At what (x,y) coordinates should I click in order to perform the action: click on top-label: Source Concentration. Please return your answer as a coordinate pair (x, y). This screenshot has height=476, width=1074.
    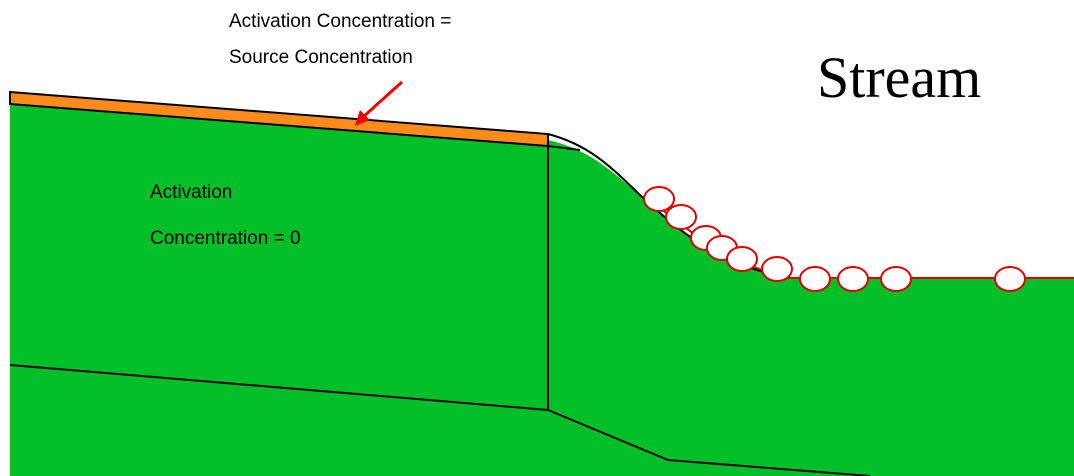
    Looking at the image, I should click on (321, 57).